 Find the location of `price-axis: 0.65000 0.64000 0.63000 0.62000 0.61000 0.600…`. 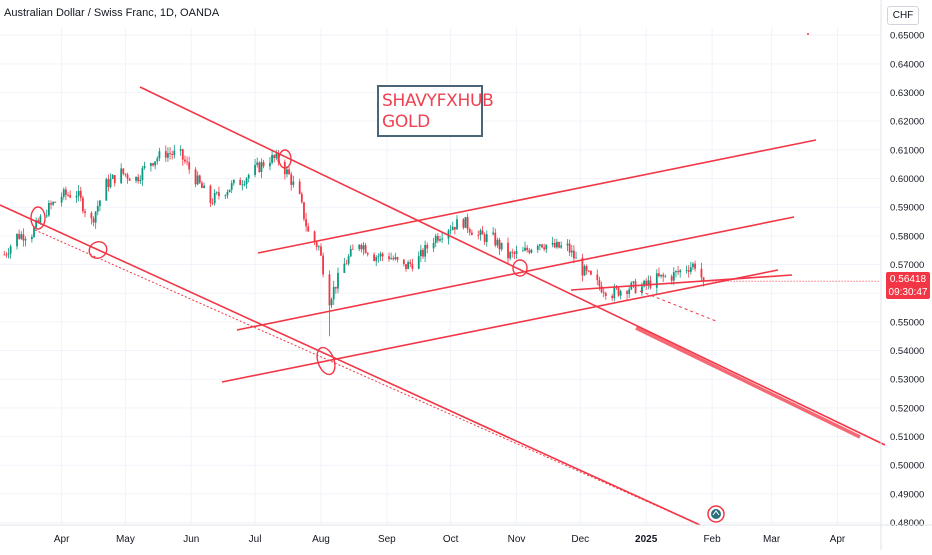

price-axis: 0.65000 0.64000 0.63000 0.62000 0.61000 0.600… is located at coordinates (902, 275).